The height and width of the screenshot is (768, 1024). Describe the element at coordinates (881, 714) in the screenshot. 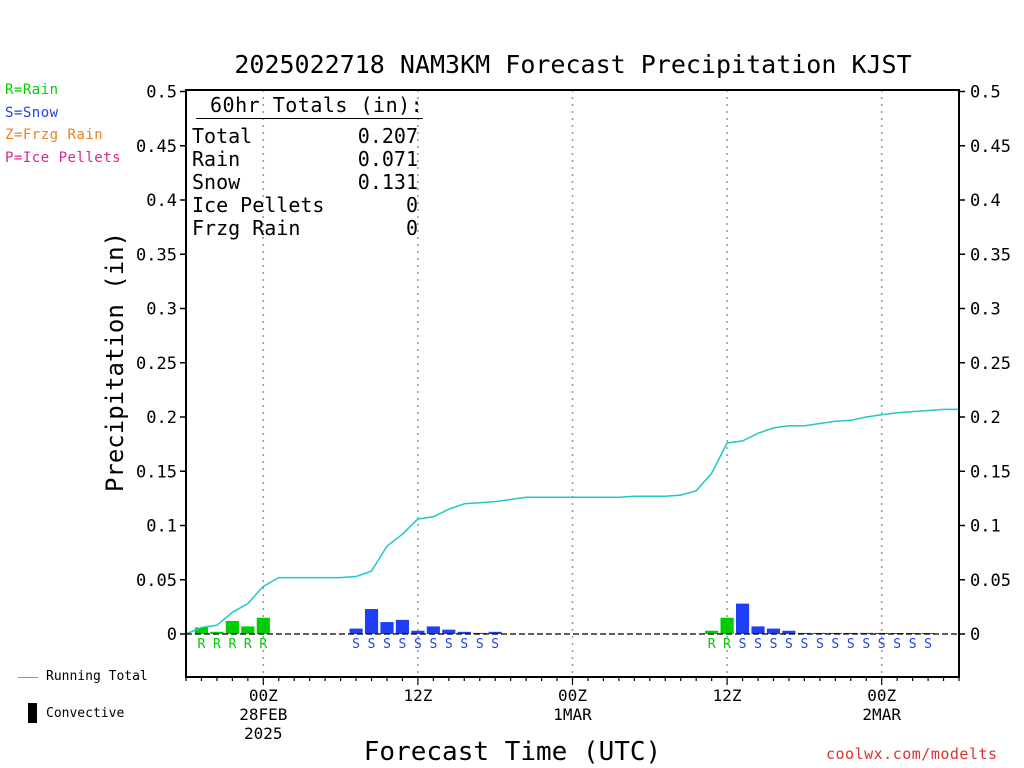

I see `x-tick-date: 2MAR` at that location.